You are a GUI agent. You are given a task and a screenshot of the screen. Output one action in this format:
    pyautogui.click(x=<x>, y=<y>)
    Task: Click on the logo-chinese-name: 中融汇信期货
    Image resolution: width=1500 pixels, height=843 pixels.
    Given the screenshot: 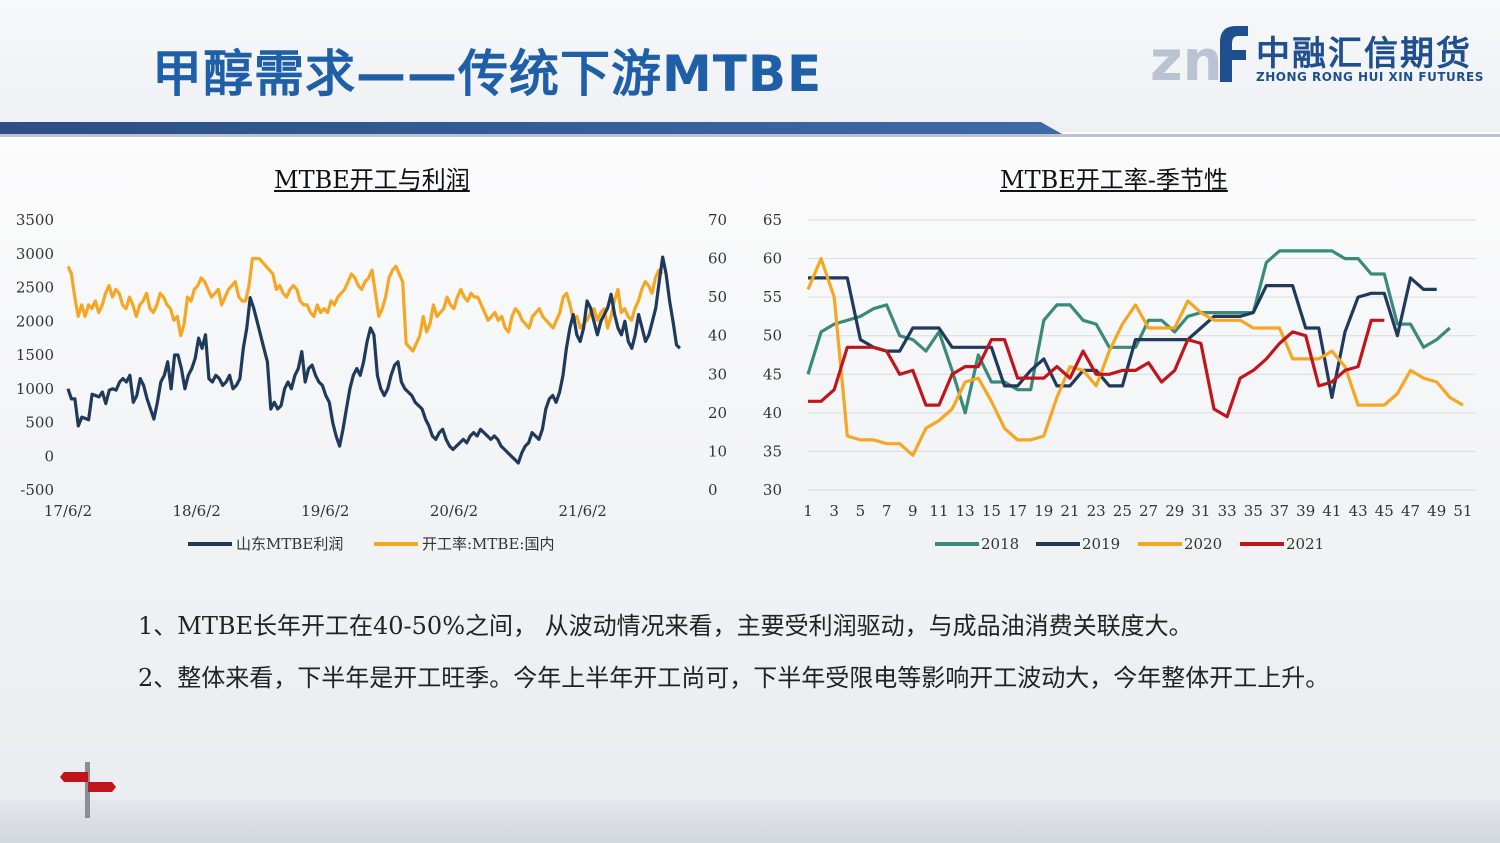 What is the action you would take?
    pyautogui.click(x=1364, y=54)
    